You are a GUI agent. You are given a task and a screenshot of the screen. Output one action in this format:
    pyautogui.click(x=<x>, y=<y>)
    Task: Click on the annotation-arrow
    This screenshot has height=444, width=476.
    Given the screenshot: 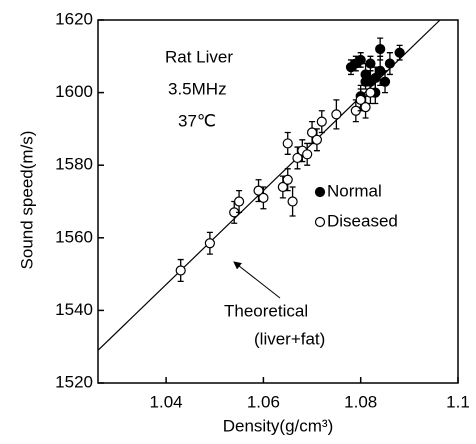 What is the action you would take?
    pyautogui.click(x=257, y=280)
    